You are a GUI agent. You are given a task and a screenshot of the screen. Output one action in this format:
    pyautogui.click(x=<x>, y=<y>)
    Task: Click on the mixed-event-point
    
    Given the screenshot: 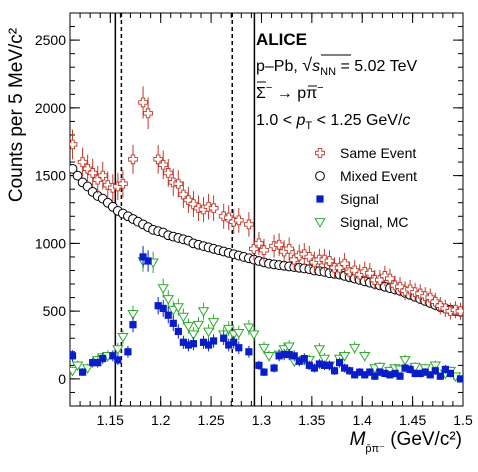 What is the action you would take?
    pyautogui.click(x=74, y=168)
    